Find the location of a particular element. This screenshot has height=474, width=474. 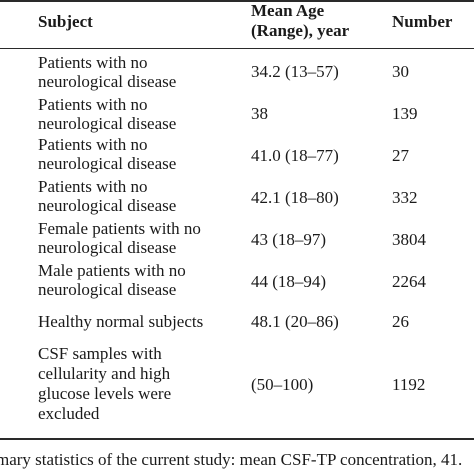

header-subject: Subject is located at coordinates (65, 21).